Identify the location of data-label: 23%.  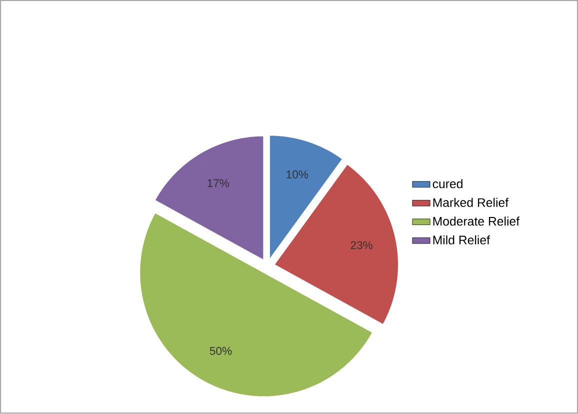
(361, 245).